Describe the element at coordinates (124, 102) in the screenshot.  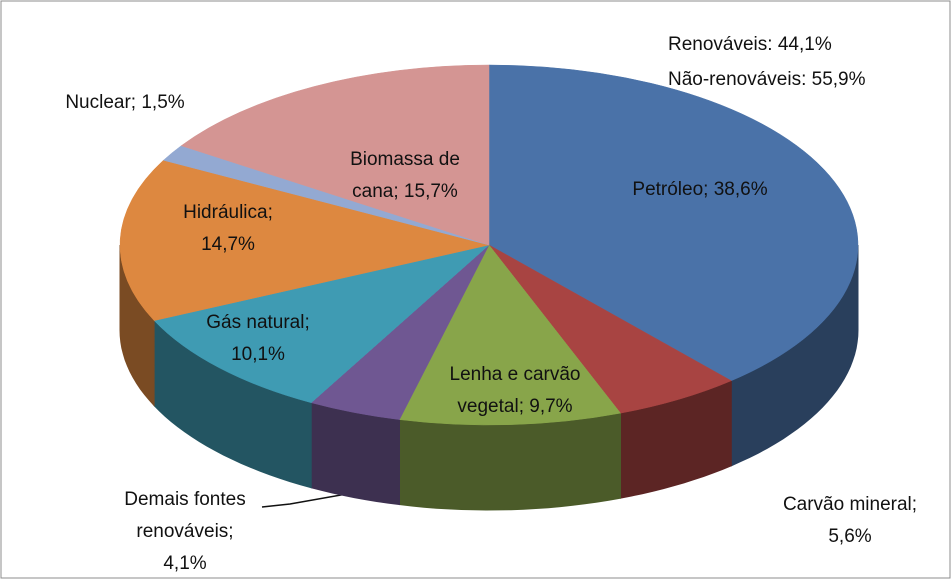
I see `data-label: Nuclear; 1,5%` at that location.